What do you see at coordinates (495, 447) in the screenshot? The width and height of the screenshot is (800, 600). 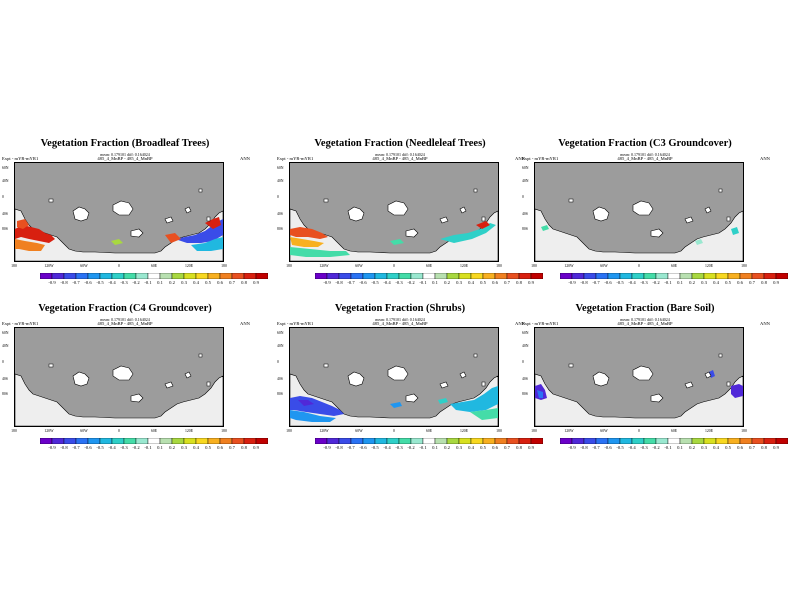 I see `colorbar-tick-label: 0.6` at bounding box center [495, 447].